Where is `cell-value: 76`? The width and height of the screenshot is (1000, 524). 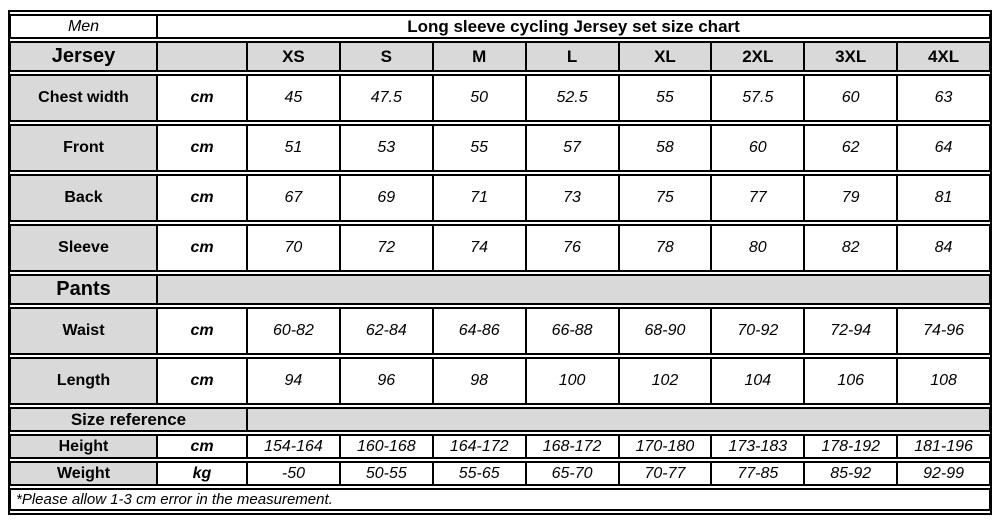 cell-value: 76 is located at coordinates (572, 248).